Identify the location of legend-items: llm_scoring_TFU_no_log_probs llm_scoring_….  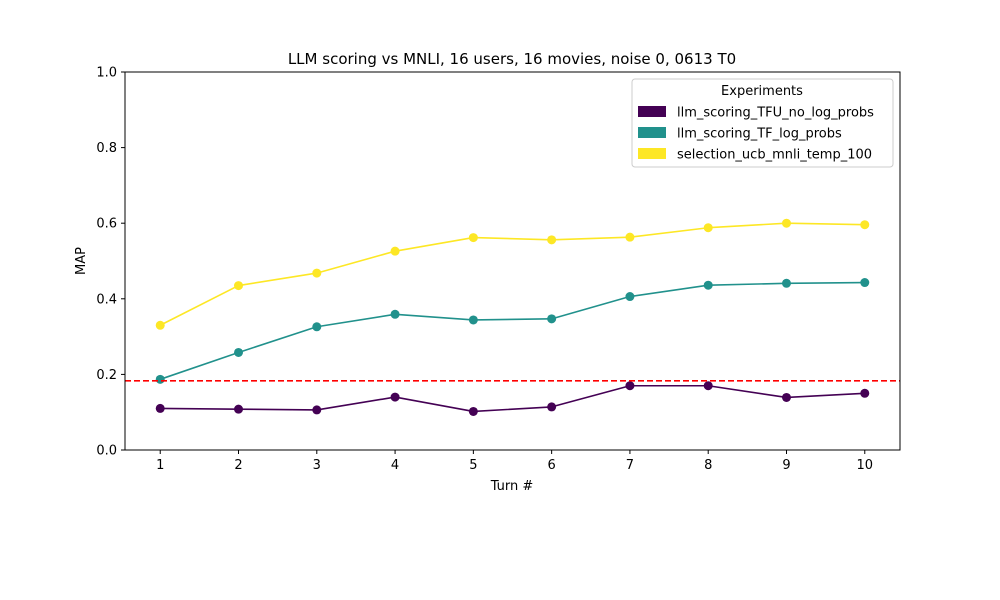
(756, 134).